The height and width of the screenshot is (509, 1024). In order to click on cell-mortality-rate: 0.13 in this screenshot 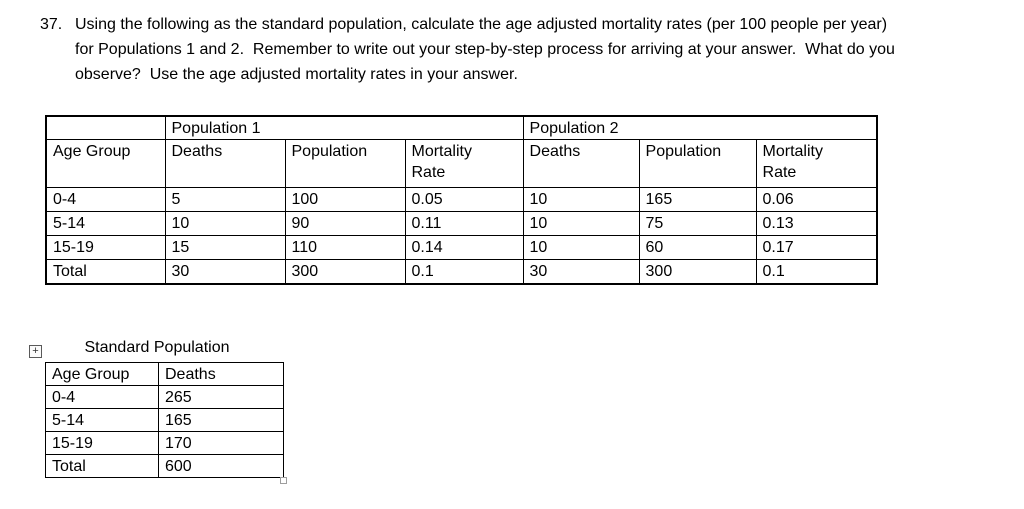, I will do `click(816, 223)`.